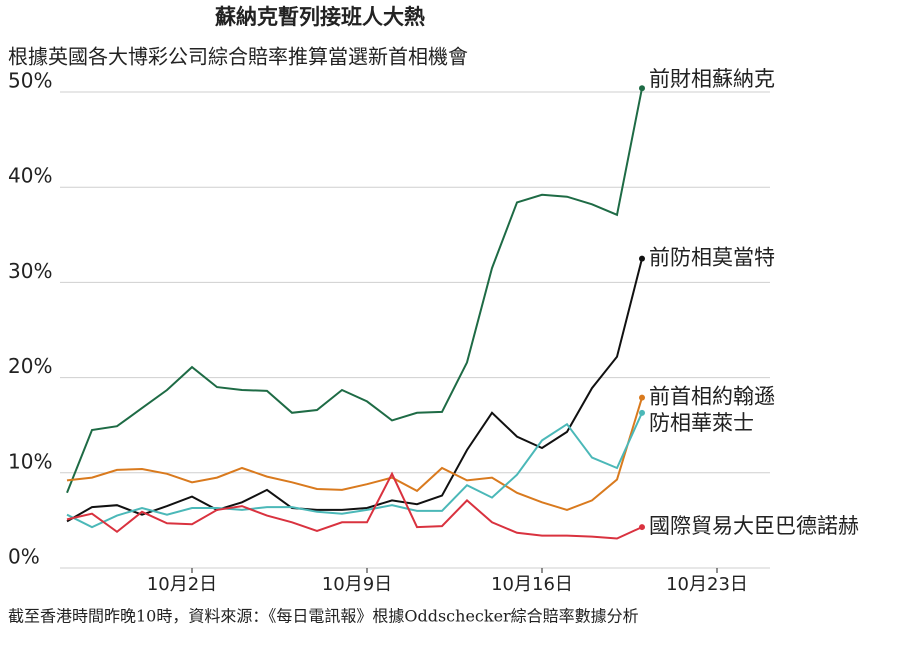  What do you see at coordinates (319, 17) in the screenshot?
I see `chart-title: 蘇納克暫列接班人大熱` at bounding box center [319, 17].